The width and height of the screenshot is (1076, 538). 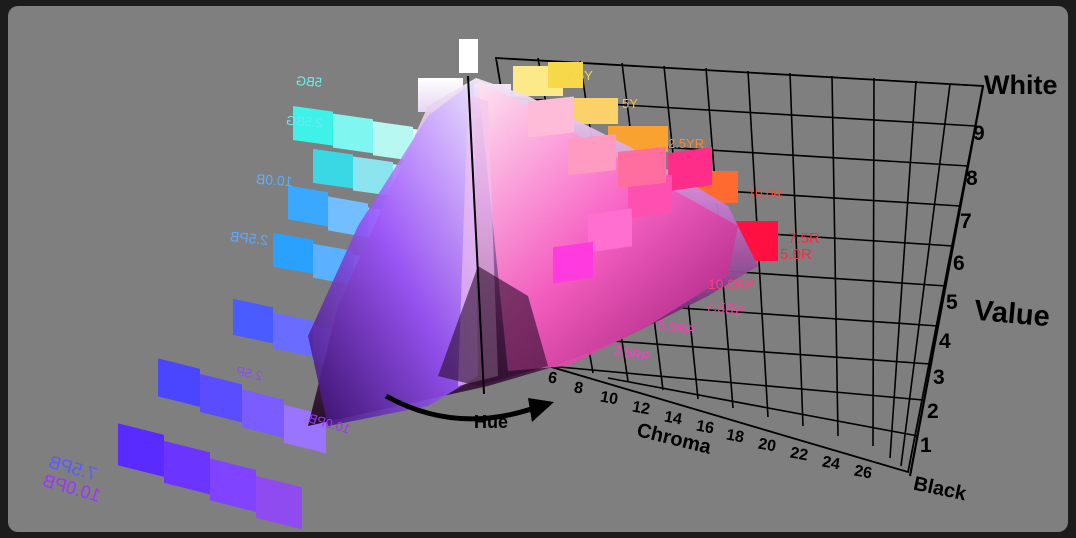 I want to click on value-tick-7: 7, so click(x=966, y=221).